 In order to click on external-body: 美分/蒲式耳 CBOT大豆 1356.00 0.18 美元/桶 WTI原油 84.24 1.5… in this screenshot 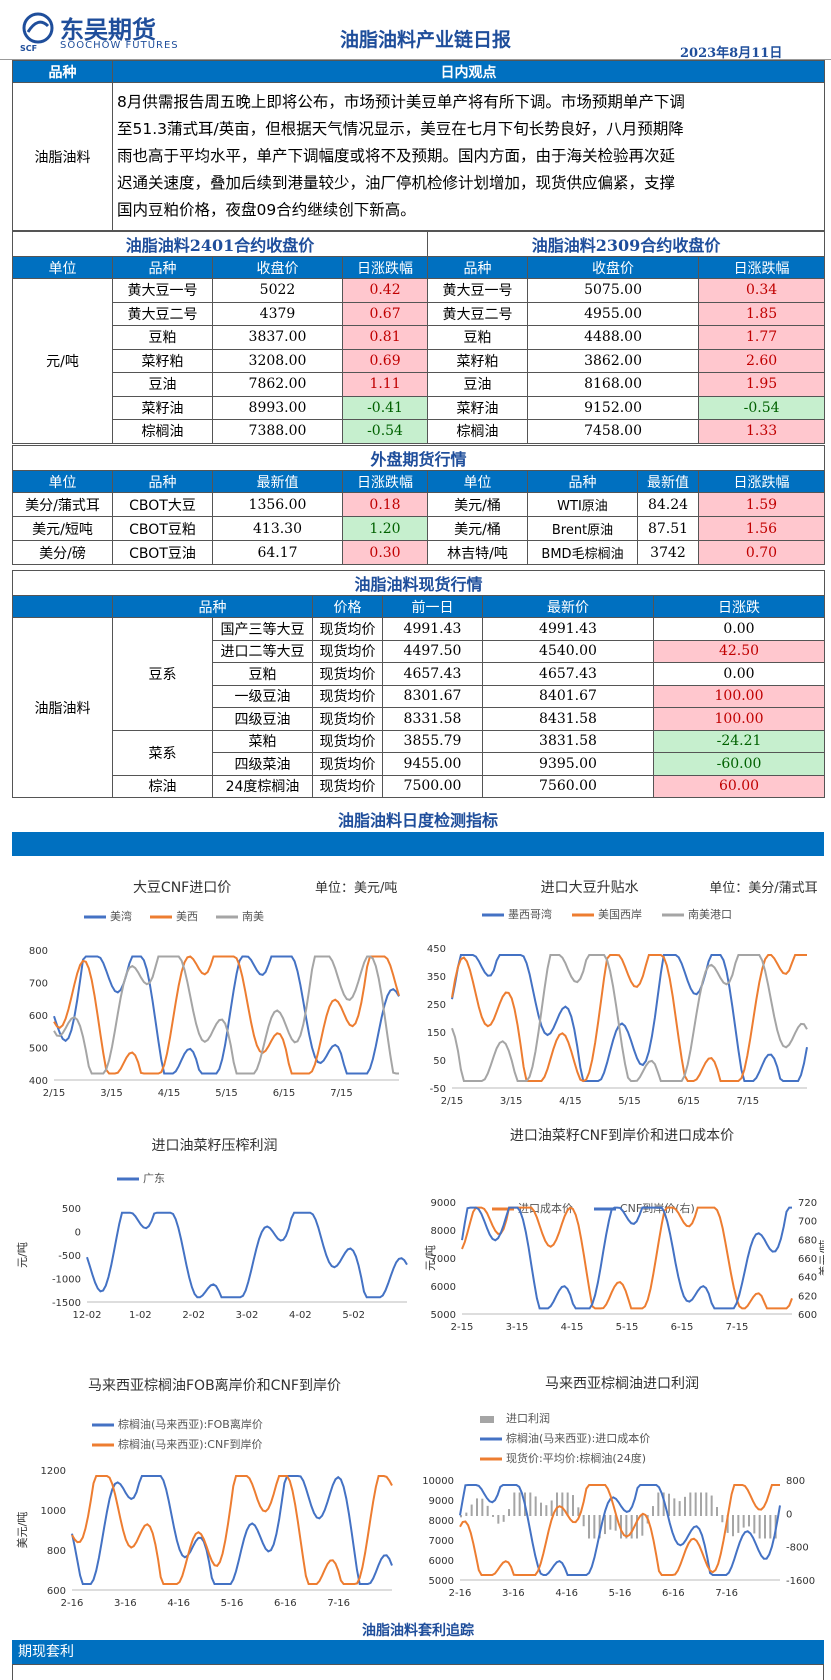, I will do `click(419, 528)`.